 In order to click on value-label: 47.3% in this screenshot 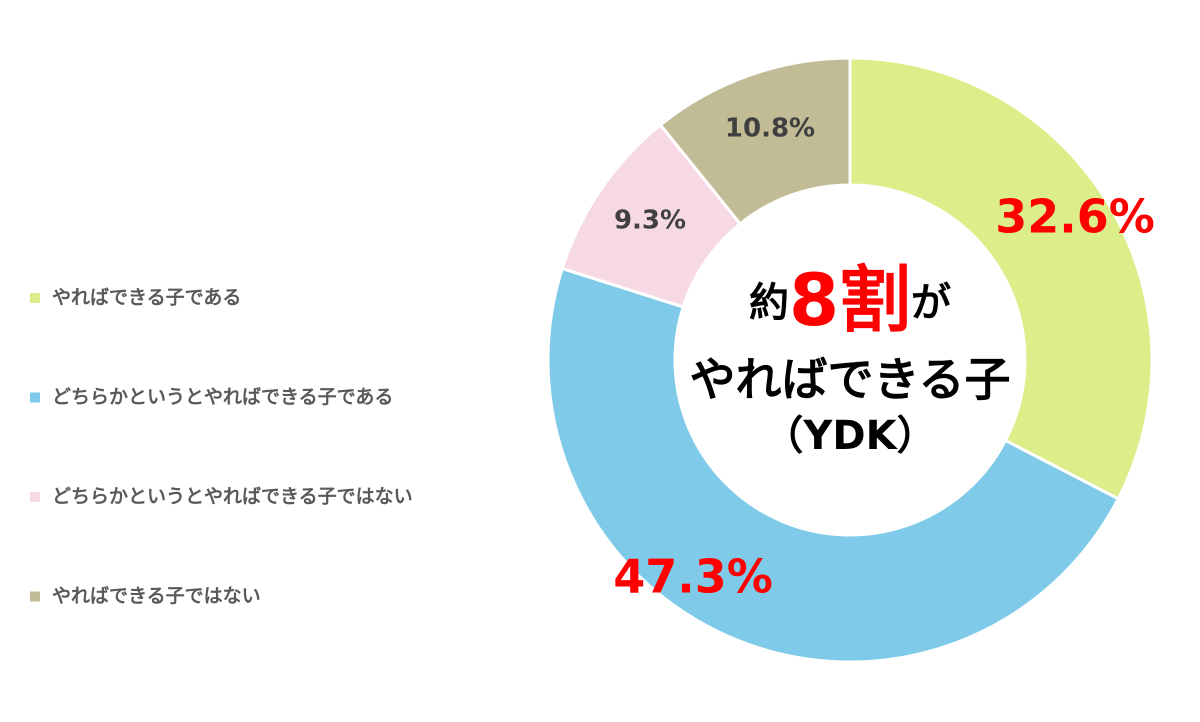, I will do `click(693, 577)`.